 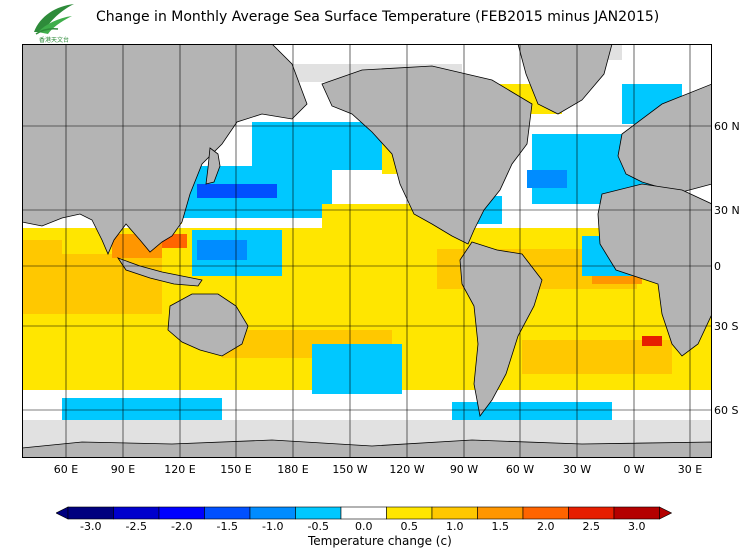 What do you see at coordinates (520, 469) in the screenshot?
I see `lon-label-60w: 60 W` at bounding box center [520, 469].